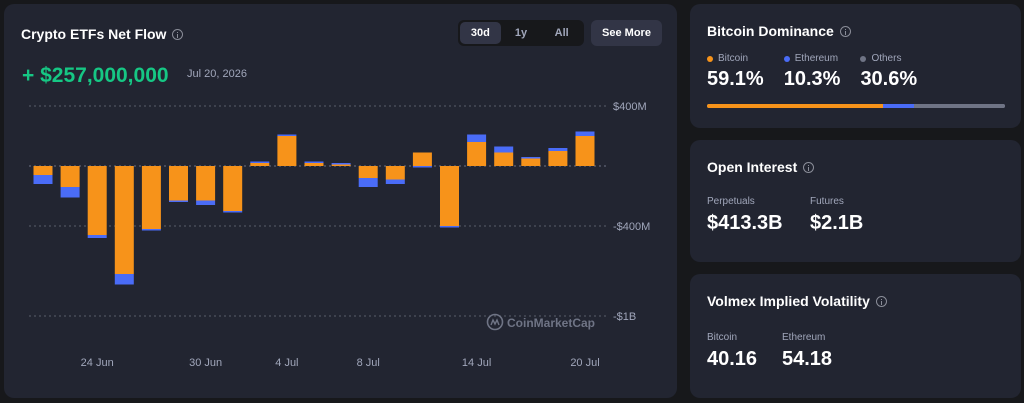  Describe the element at coordinates (788, 301) in the screenshot. I see `volatility-title-text: Volmex Implied Volatility` at that location.